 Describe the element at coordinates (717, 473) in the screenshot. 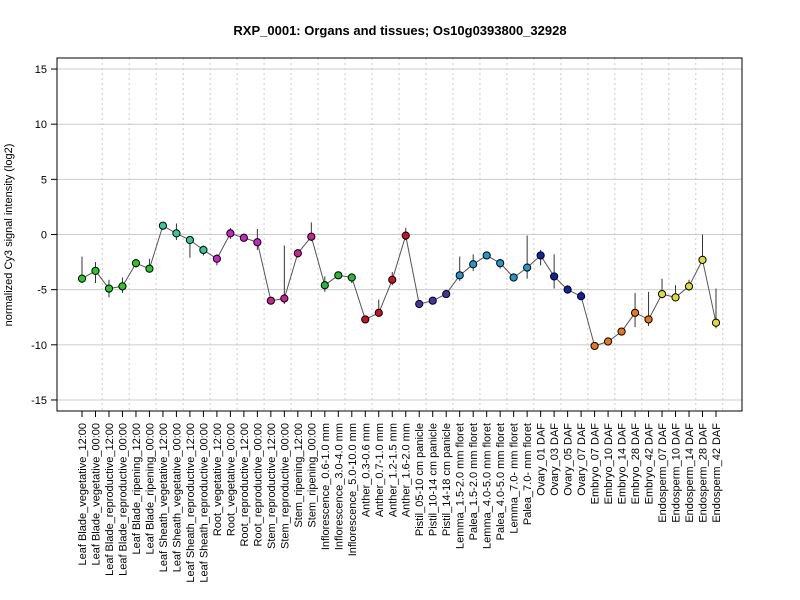

I see `x-tick-label: Endosperm_42 DAF` at that location.